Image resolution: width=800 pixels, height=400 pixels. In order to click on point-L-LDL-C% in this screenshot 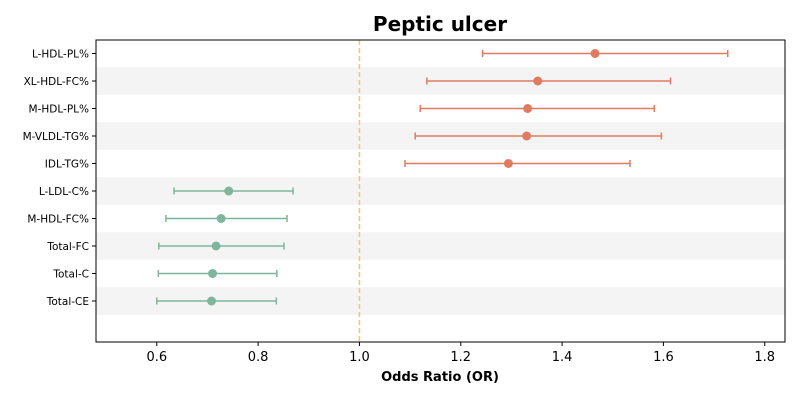, I will do `click(233, 191)`.